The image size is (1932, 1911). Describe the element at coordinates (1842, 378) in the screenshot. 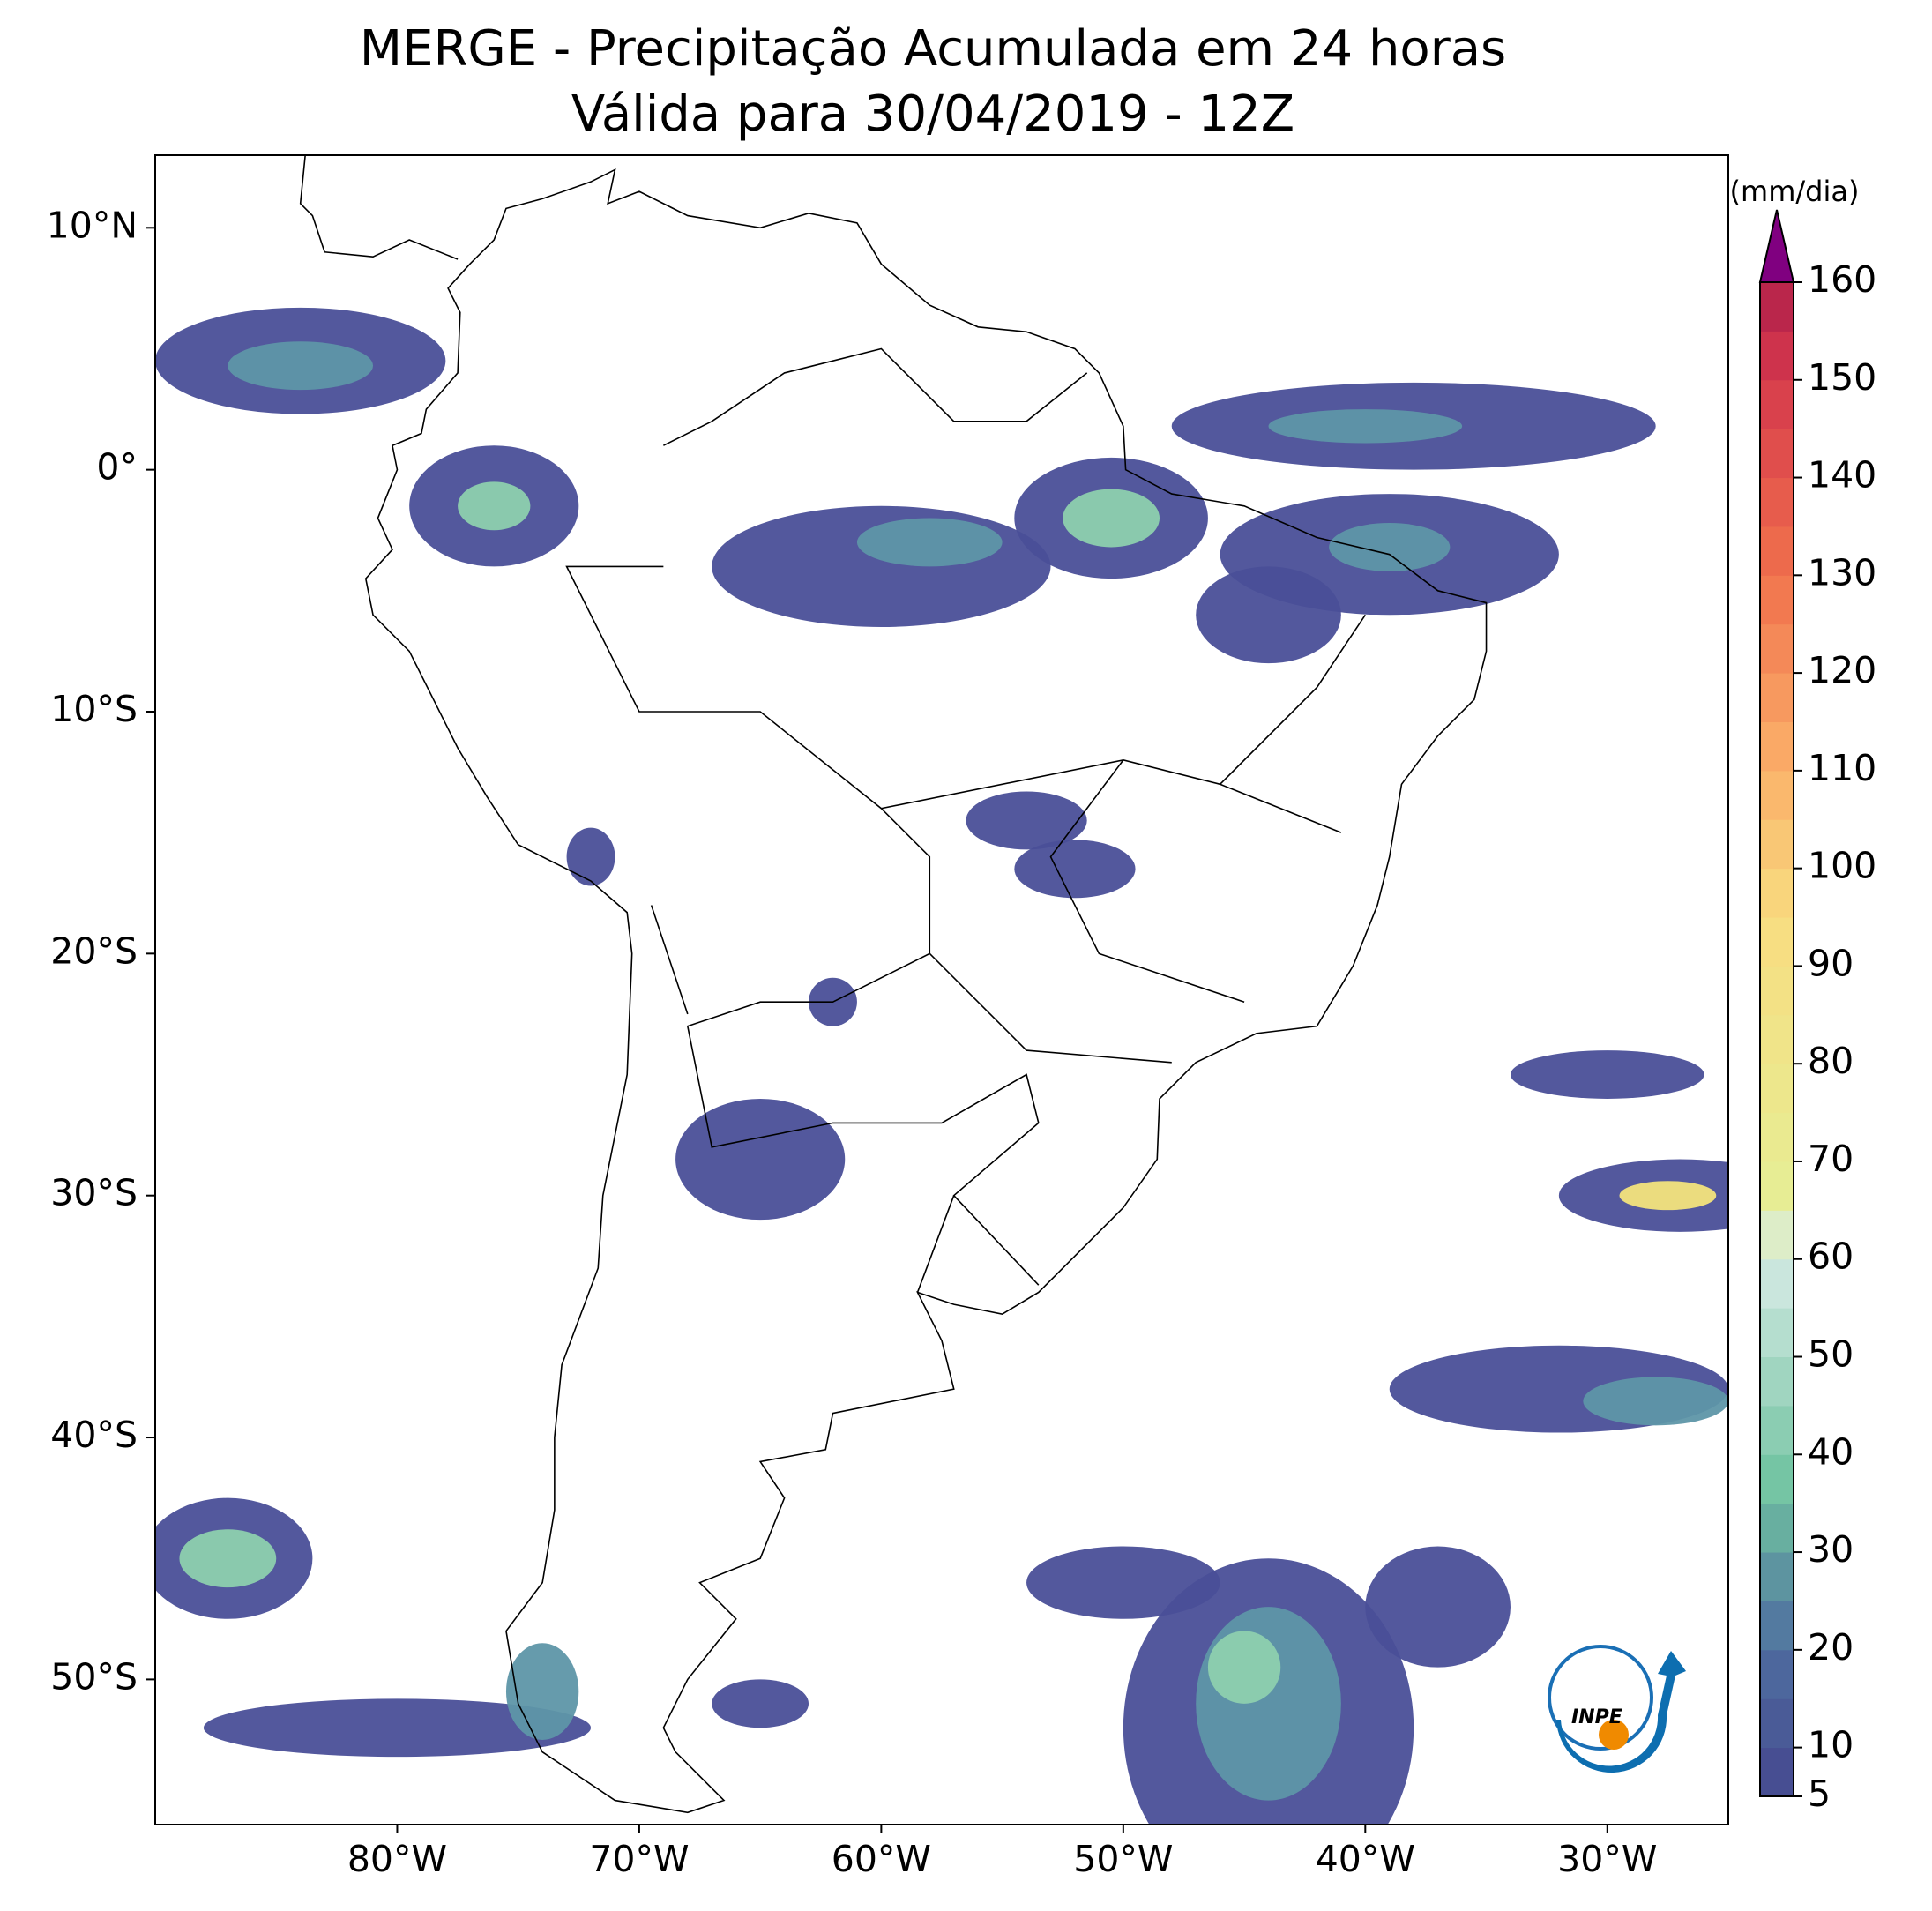

I see `colorbar-tick-label: 150` at that location.